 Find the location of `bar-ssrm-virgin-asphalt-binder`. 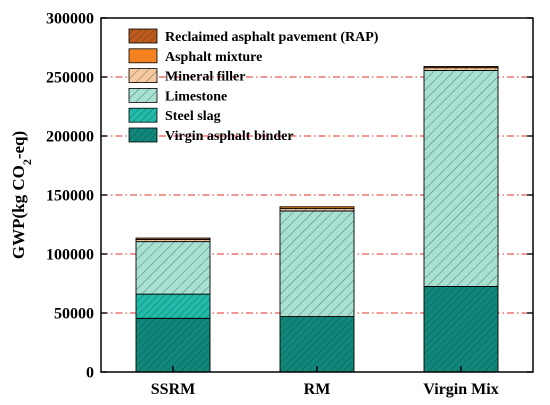

bar-ssrm-virgin-asphalt-binder is located at coordinates (173, 345).